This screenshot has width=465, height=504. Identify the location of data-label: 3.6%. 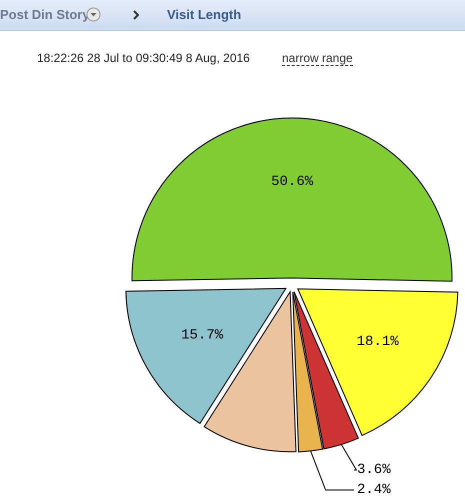
(374, 470).